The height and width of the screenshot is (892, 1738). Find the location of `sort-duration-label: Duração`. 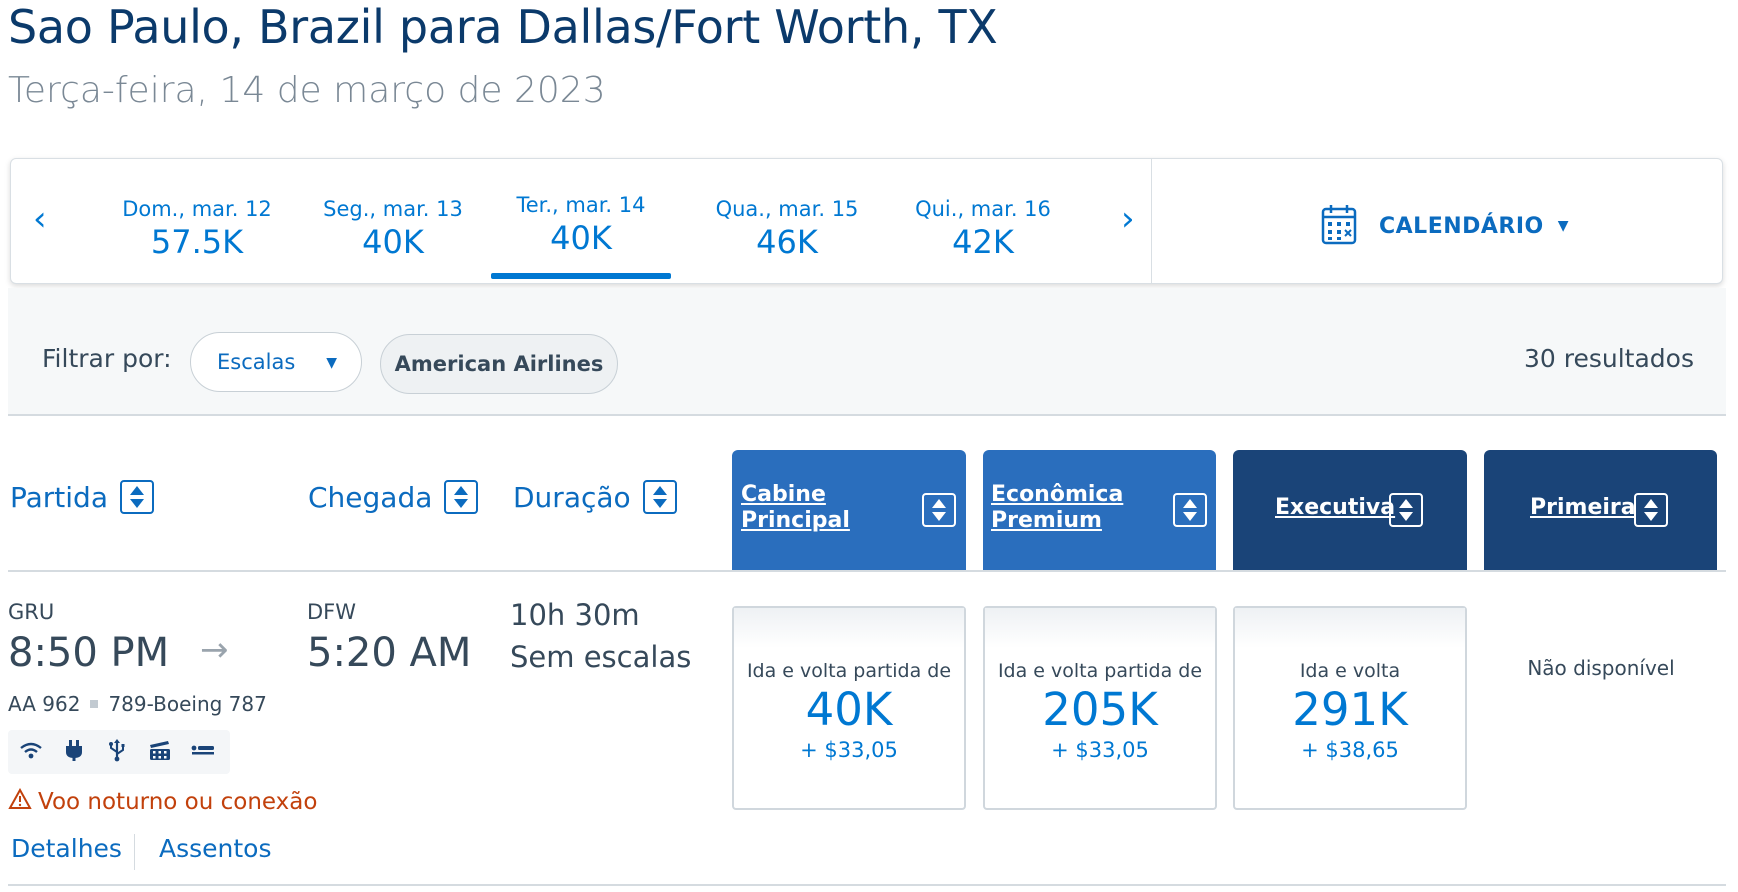

sort-duration-label: Duração is located at coordinates (572, 497).